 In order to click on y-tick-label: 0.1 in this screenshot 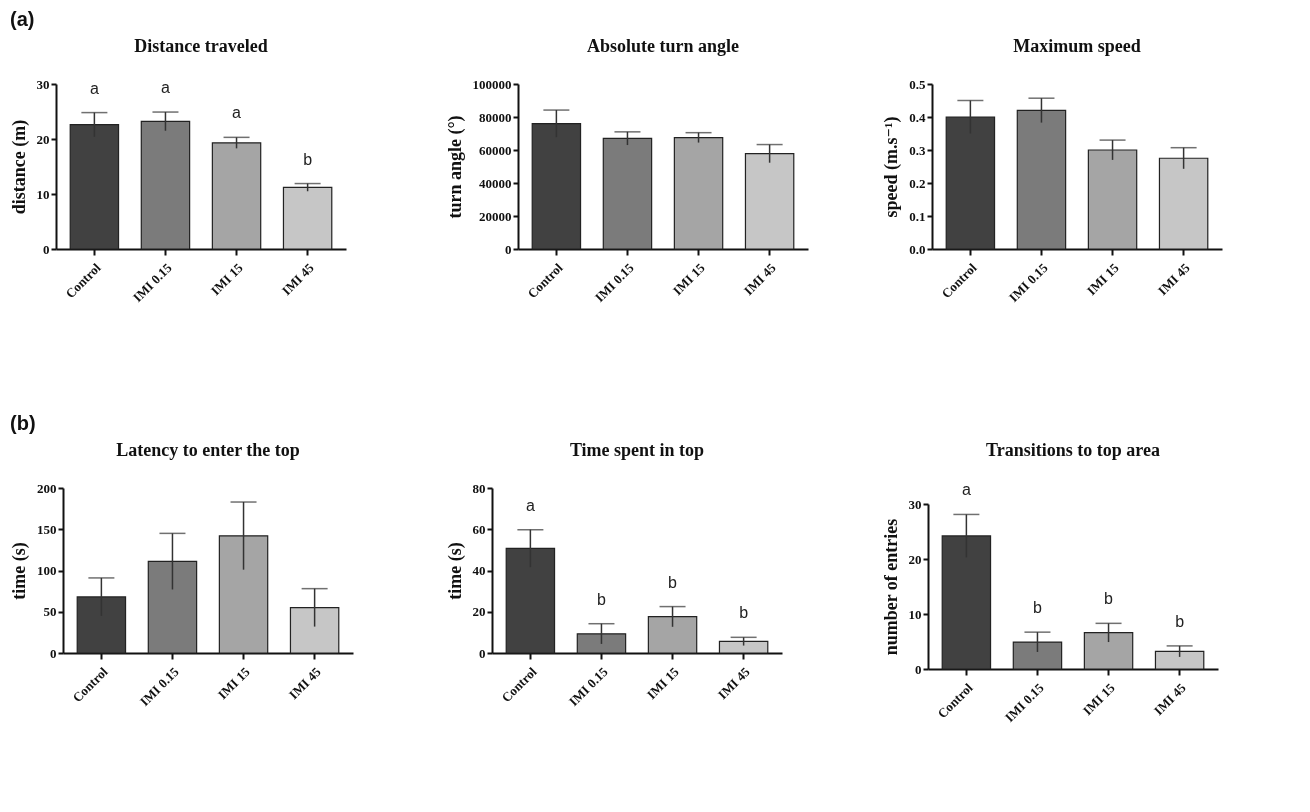, I will do `click(917, 216)`.